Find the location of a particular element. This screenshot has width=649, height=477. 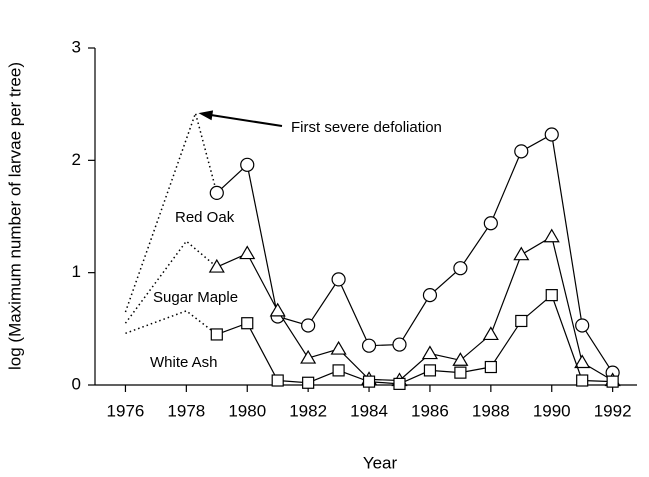

y-tick-label: 3 is located at coordinates (76, 46).